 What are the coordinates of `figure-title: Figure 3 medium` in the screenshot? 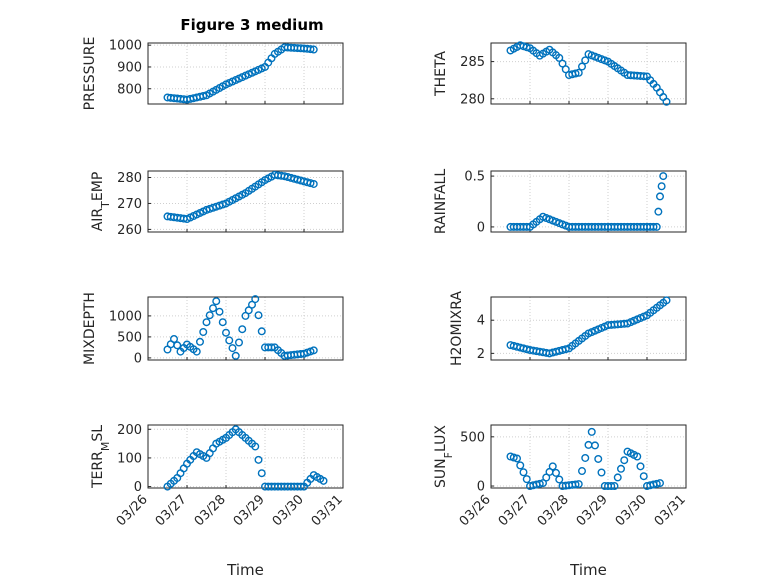 It's located at (251, 25).